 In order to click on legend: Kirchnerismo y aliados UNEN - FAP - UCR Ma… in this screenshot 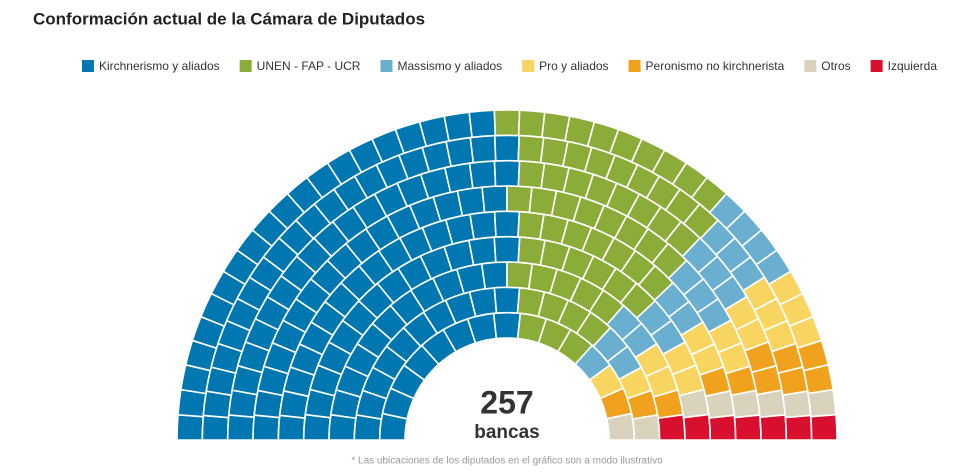, I will do `click(509, 66)`.